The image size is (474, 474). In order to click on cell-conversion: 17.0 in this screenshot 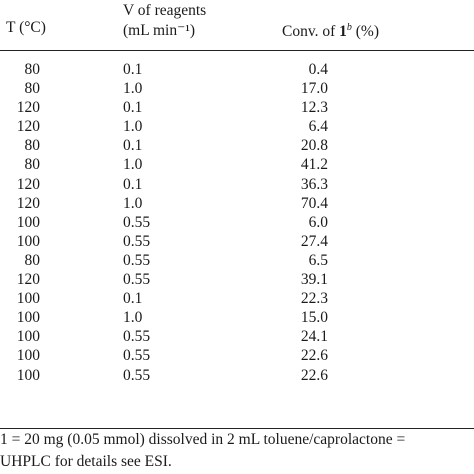, I will do `click(314, 89)`.